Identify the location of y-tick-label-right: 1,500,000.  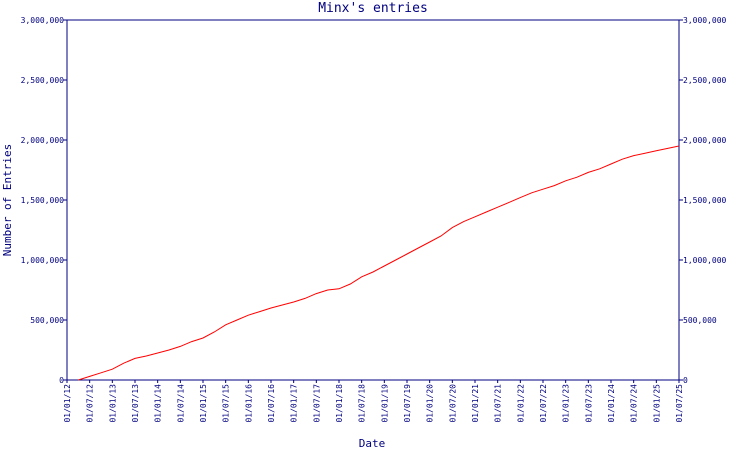
(705, 200).